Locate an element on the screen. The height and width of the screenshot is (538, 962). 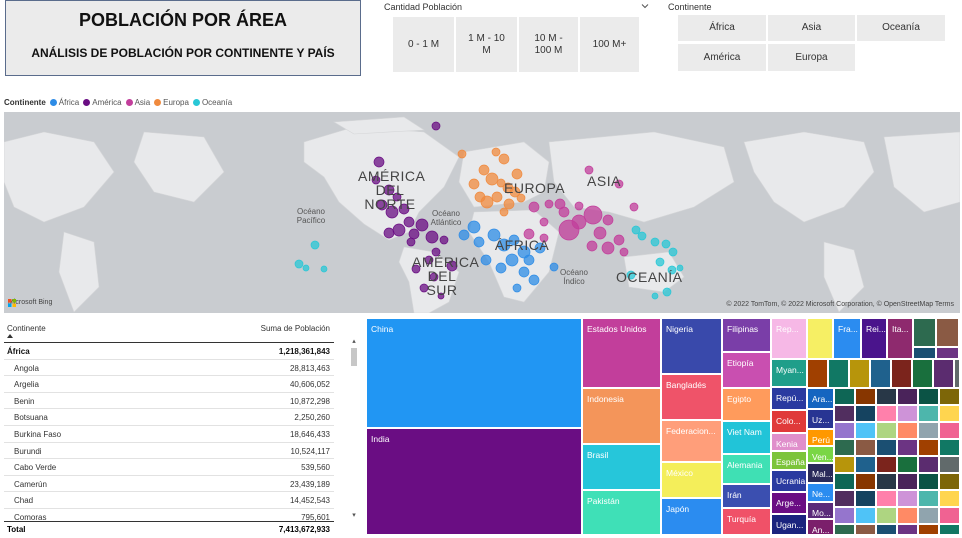
continent-option-oceania: Oceanía is located at coordinates (901, 28).